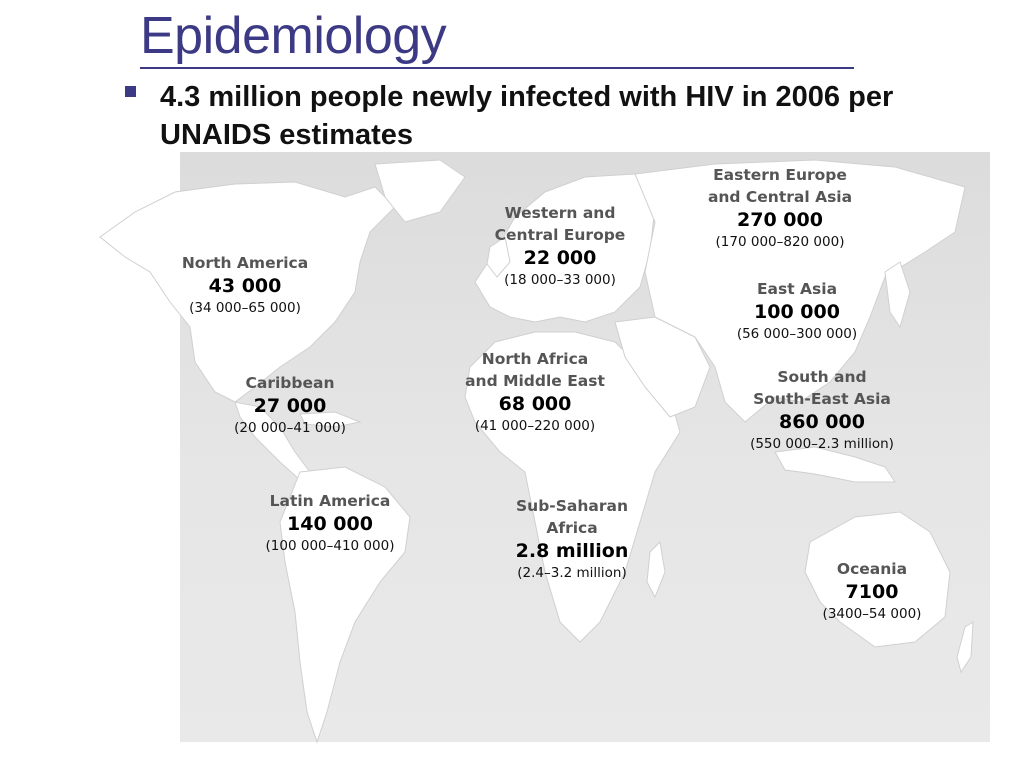 The image size is (1024, 768). I want to click on region-east-asia: East Asia 100 000 (56 000–300 000), so click(797, 311).